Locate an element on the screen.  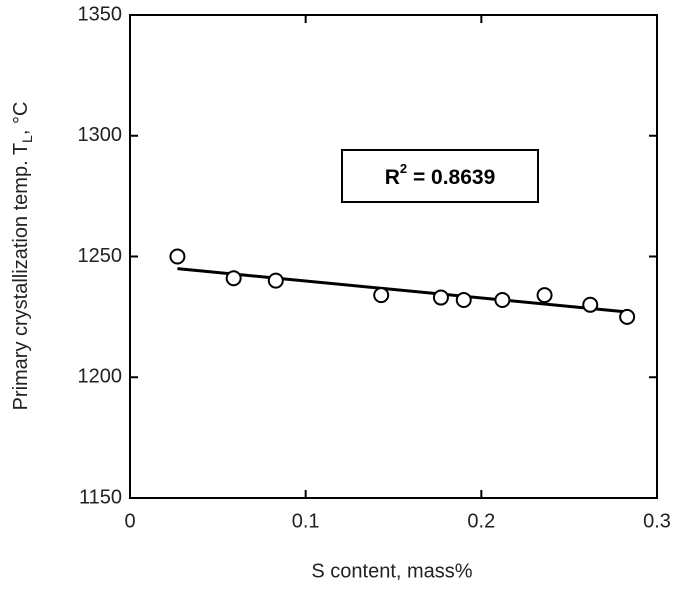
x-tick-label: 0.1 is located at coordinates (306, 521).